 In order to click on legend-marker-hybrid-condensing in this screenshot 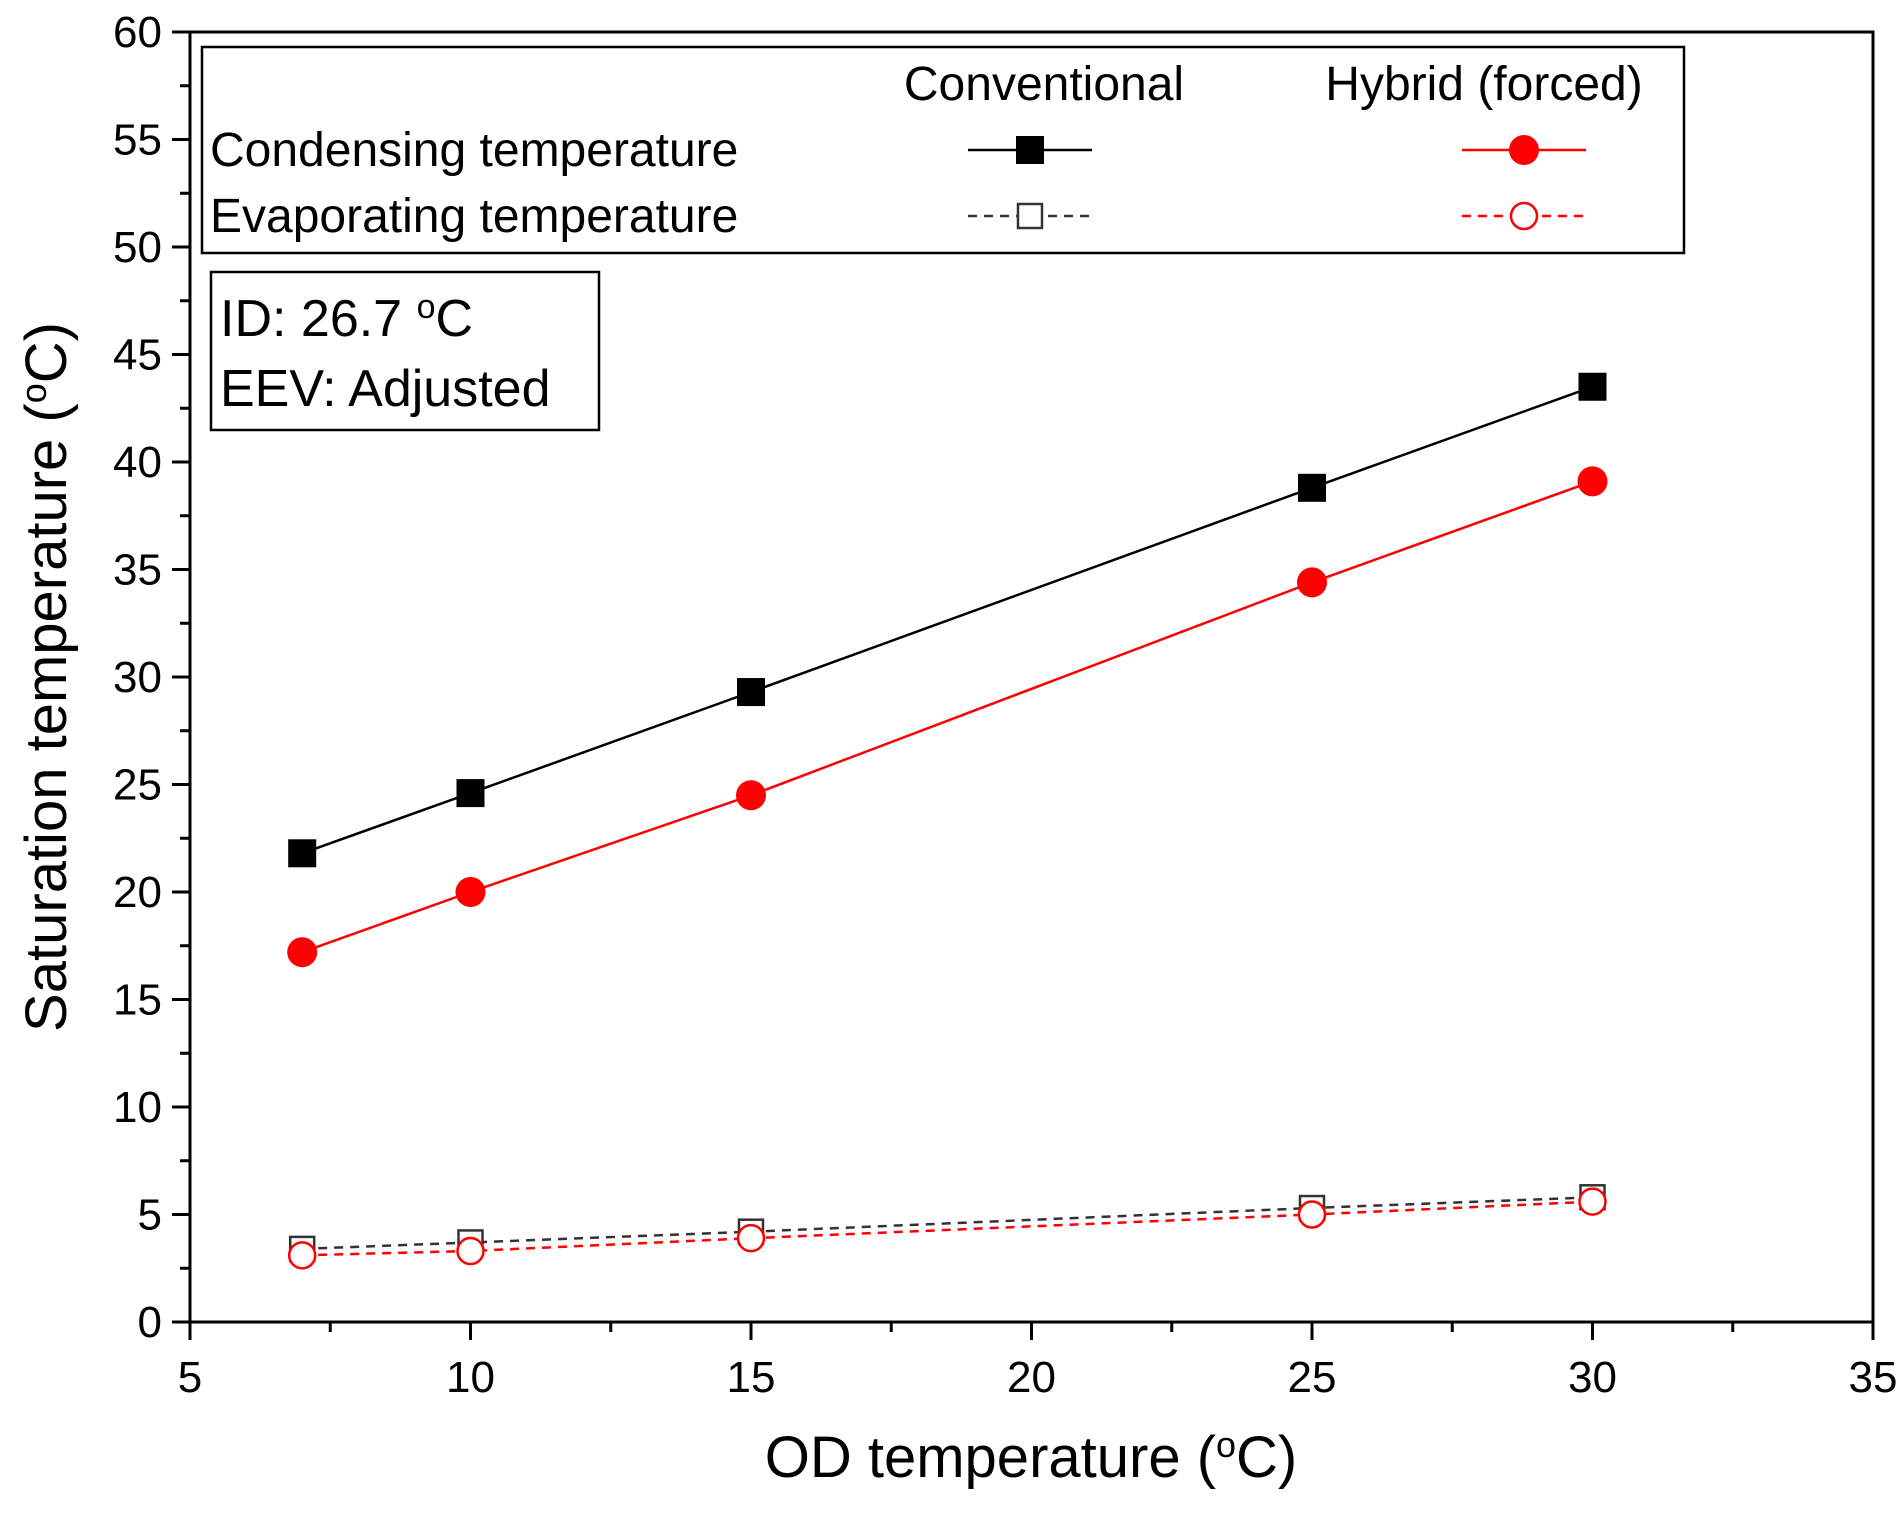, I will do `click(1524, 150)`.